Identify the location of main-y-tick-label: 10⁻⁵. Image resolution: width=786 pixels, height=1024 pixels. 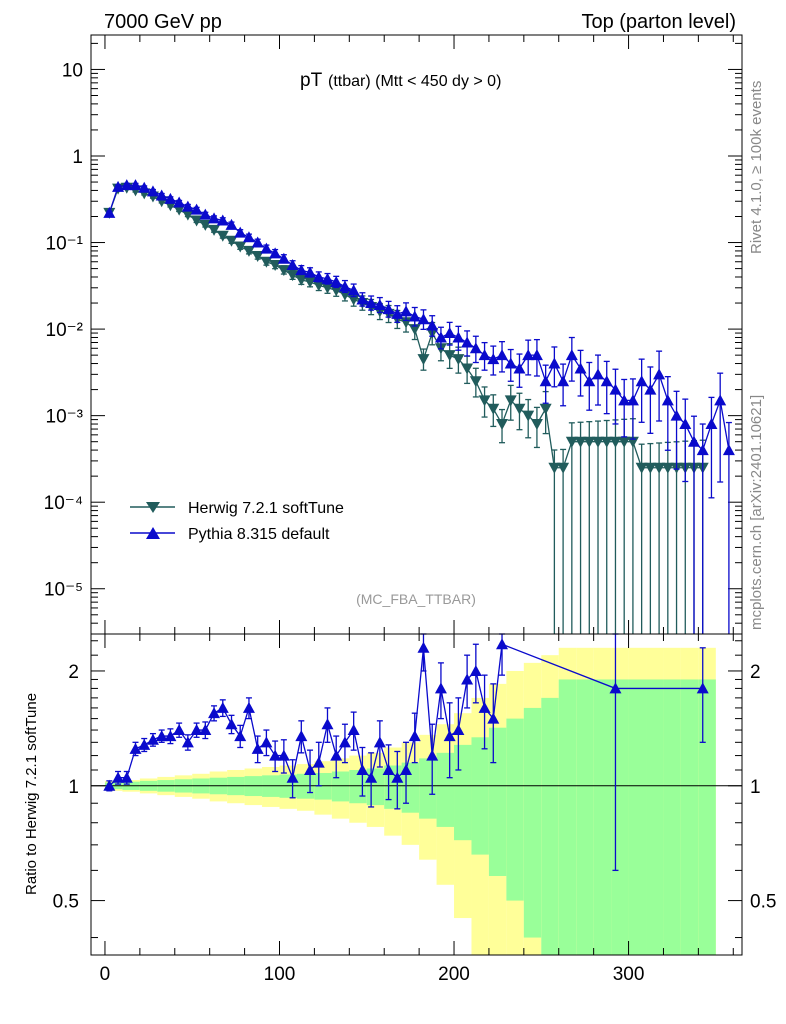
(63, 590).